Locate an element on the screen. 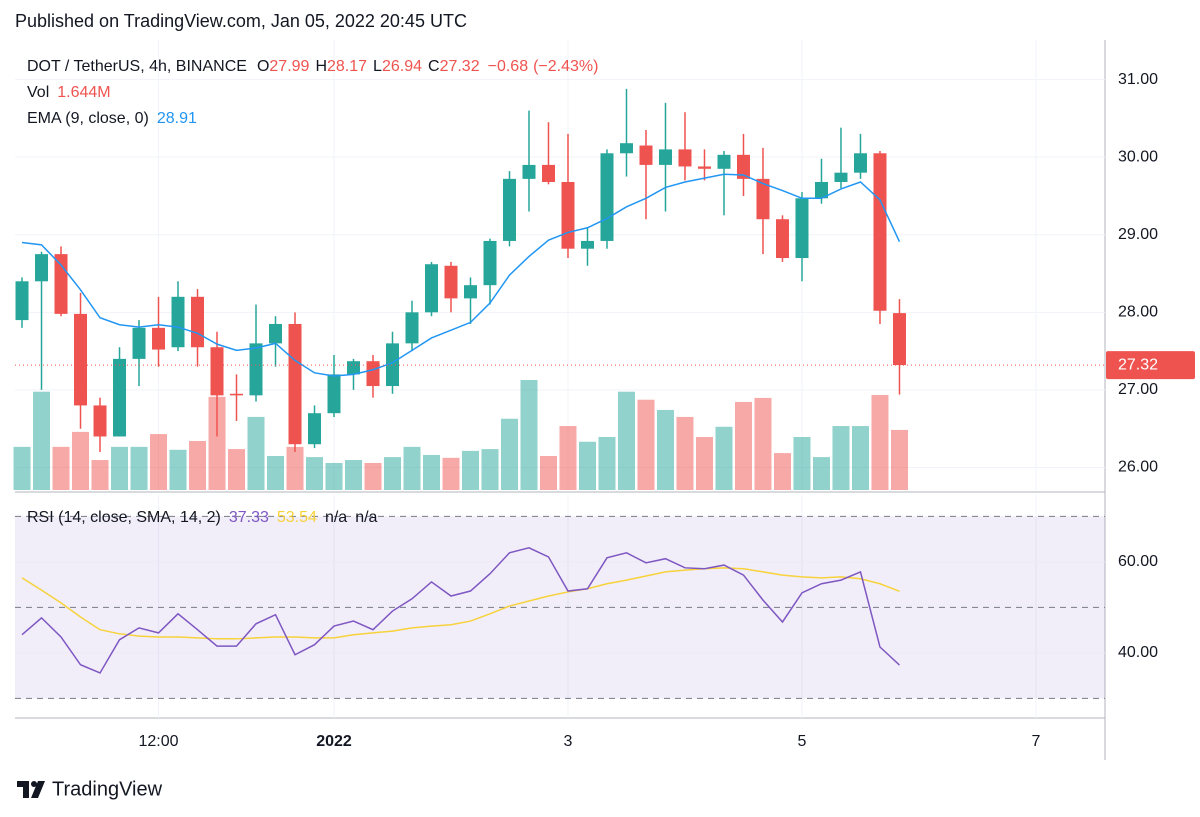  rsi-title: RSI (14, close, SMA, 14, 2) is located at coordinates (124, 517).